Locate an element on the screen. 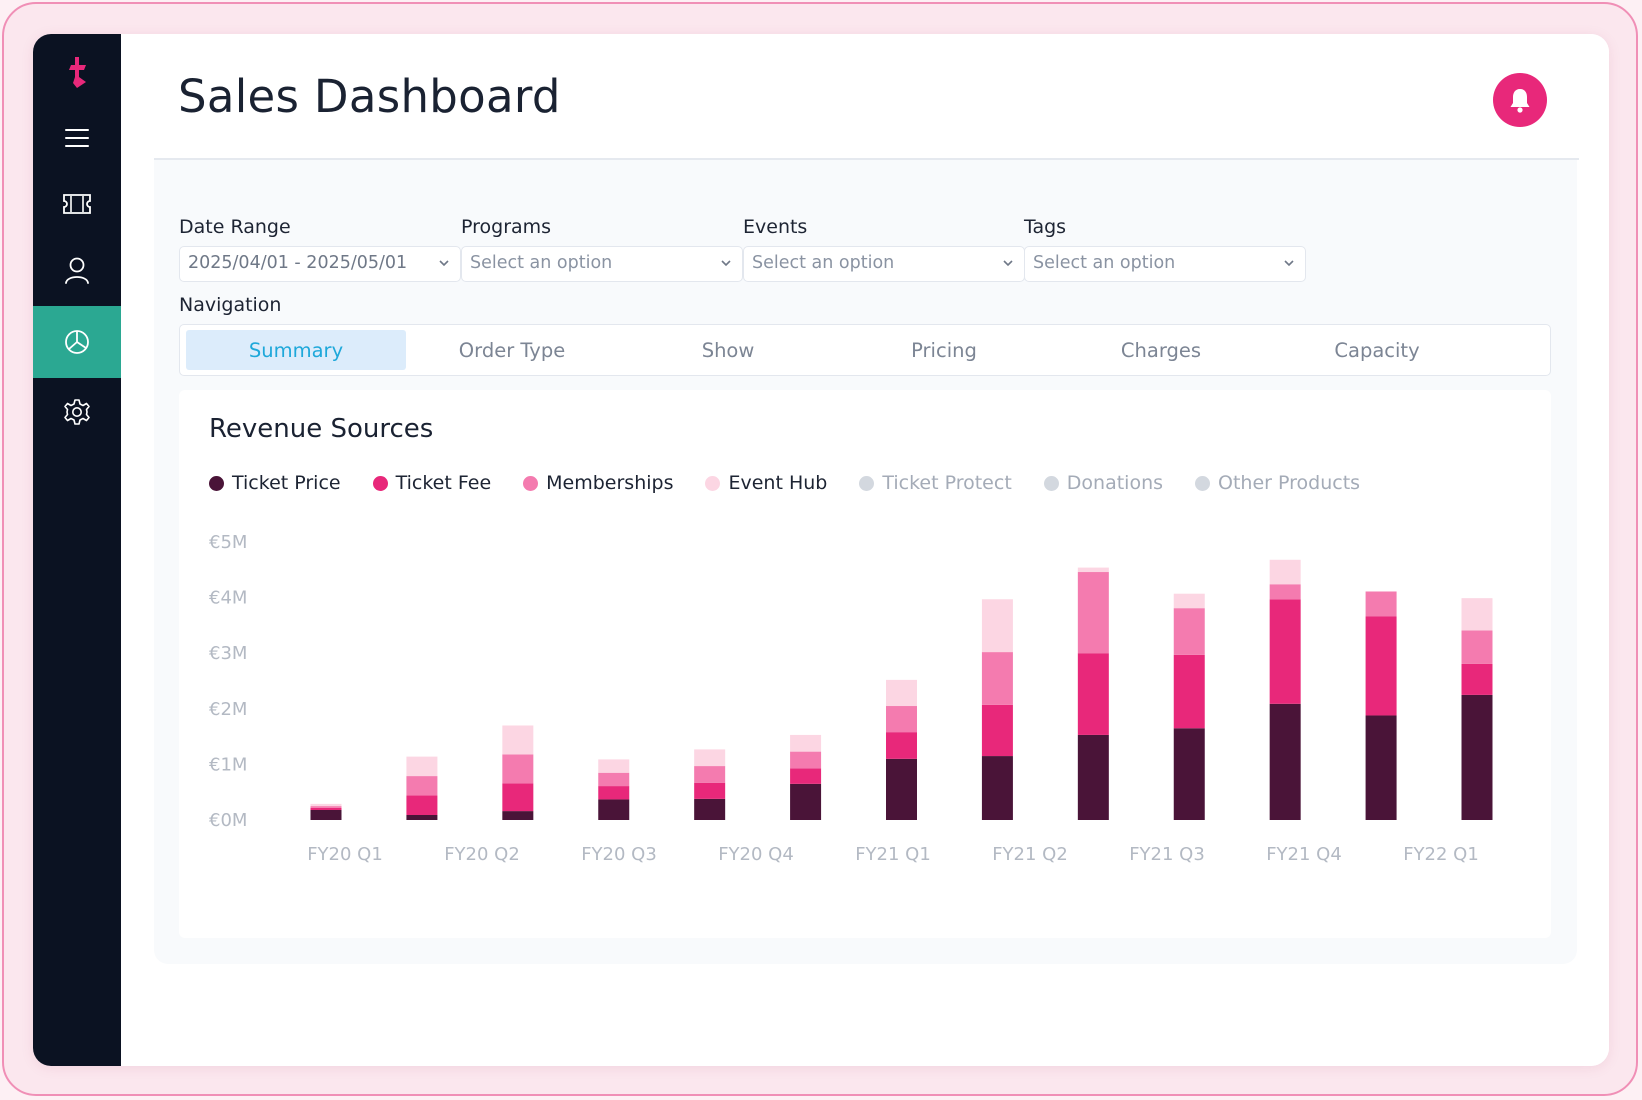  y-tick-label: €2M is located at coordinates (228, 709).